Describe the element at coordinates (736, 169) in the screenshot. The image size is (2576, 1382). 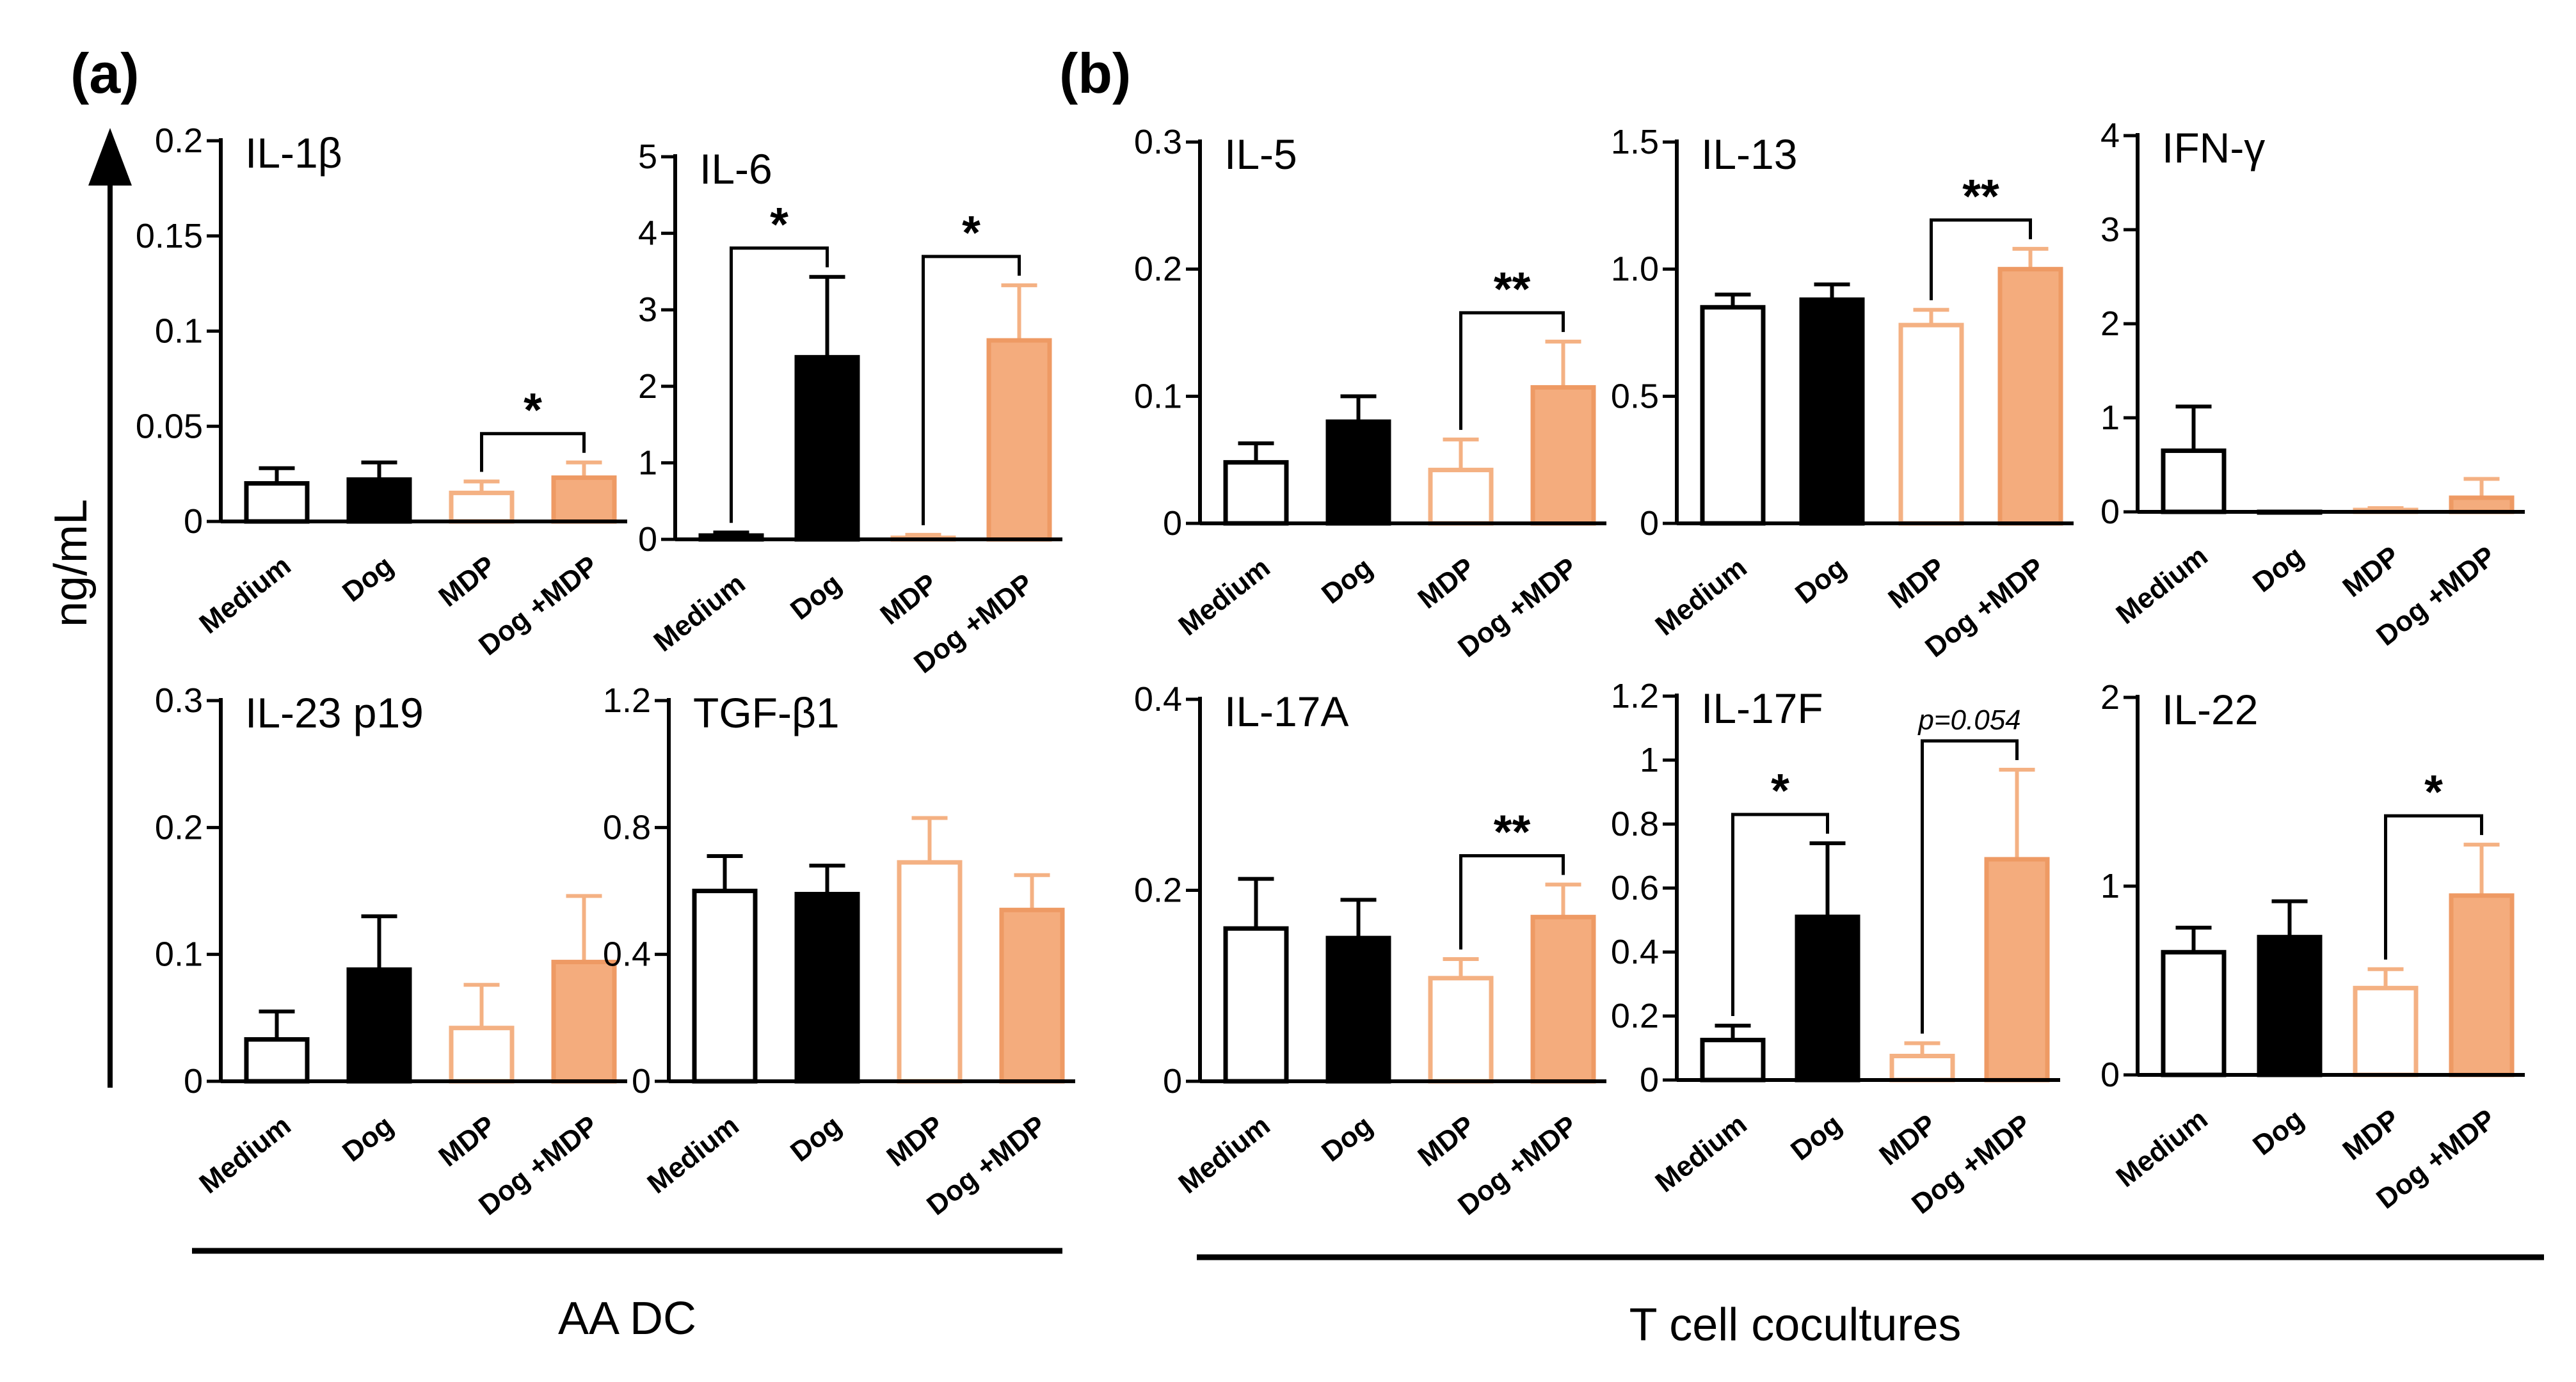
I see `chart-title: IL-6` at that location.